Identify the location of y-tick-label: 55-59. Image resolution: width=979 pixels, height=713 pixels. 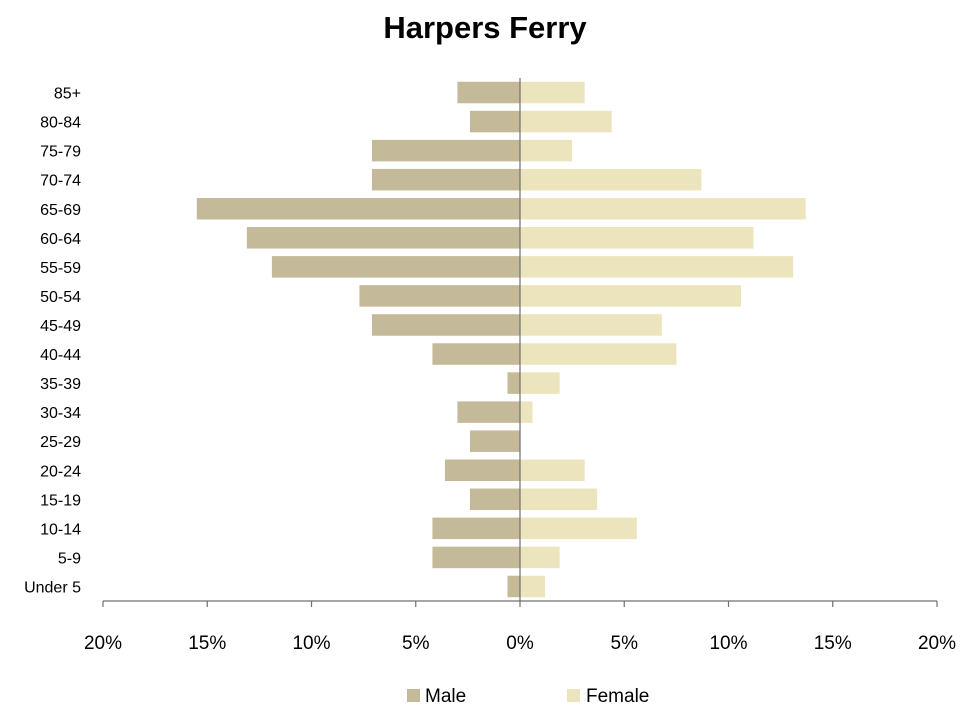
(60, 268).